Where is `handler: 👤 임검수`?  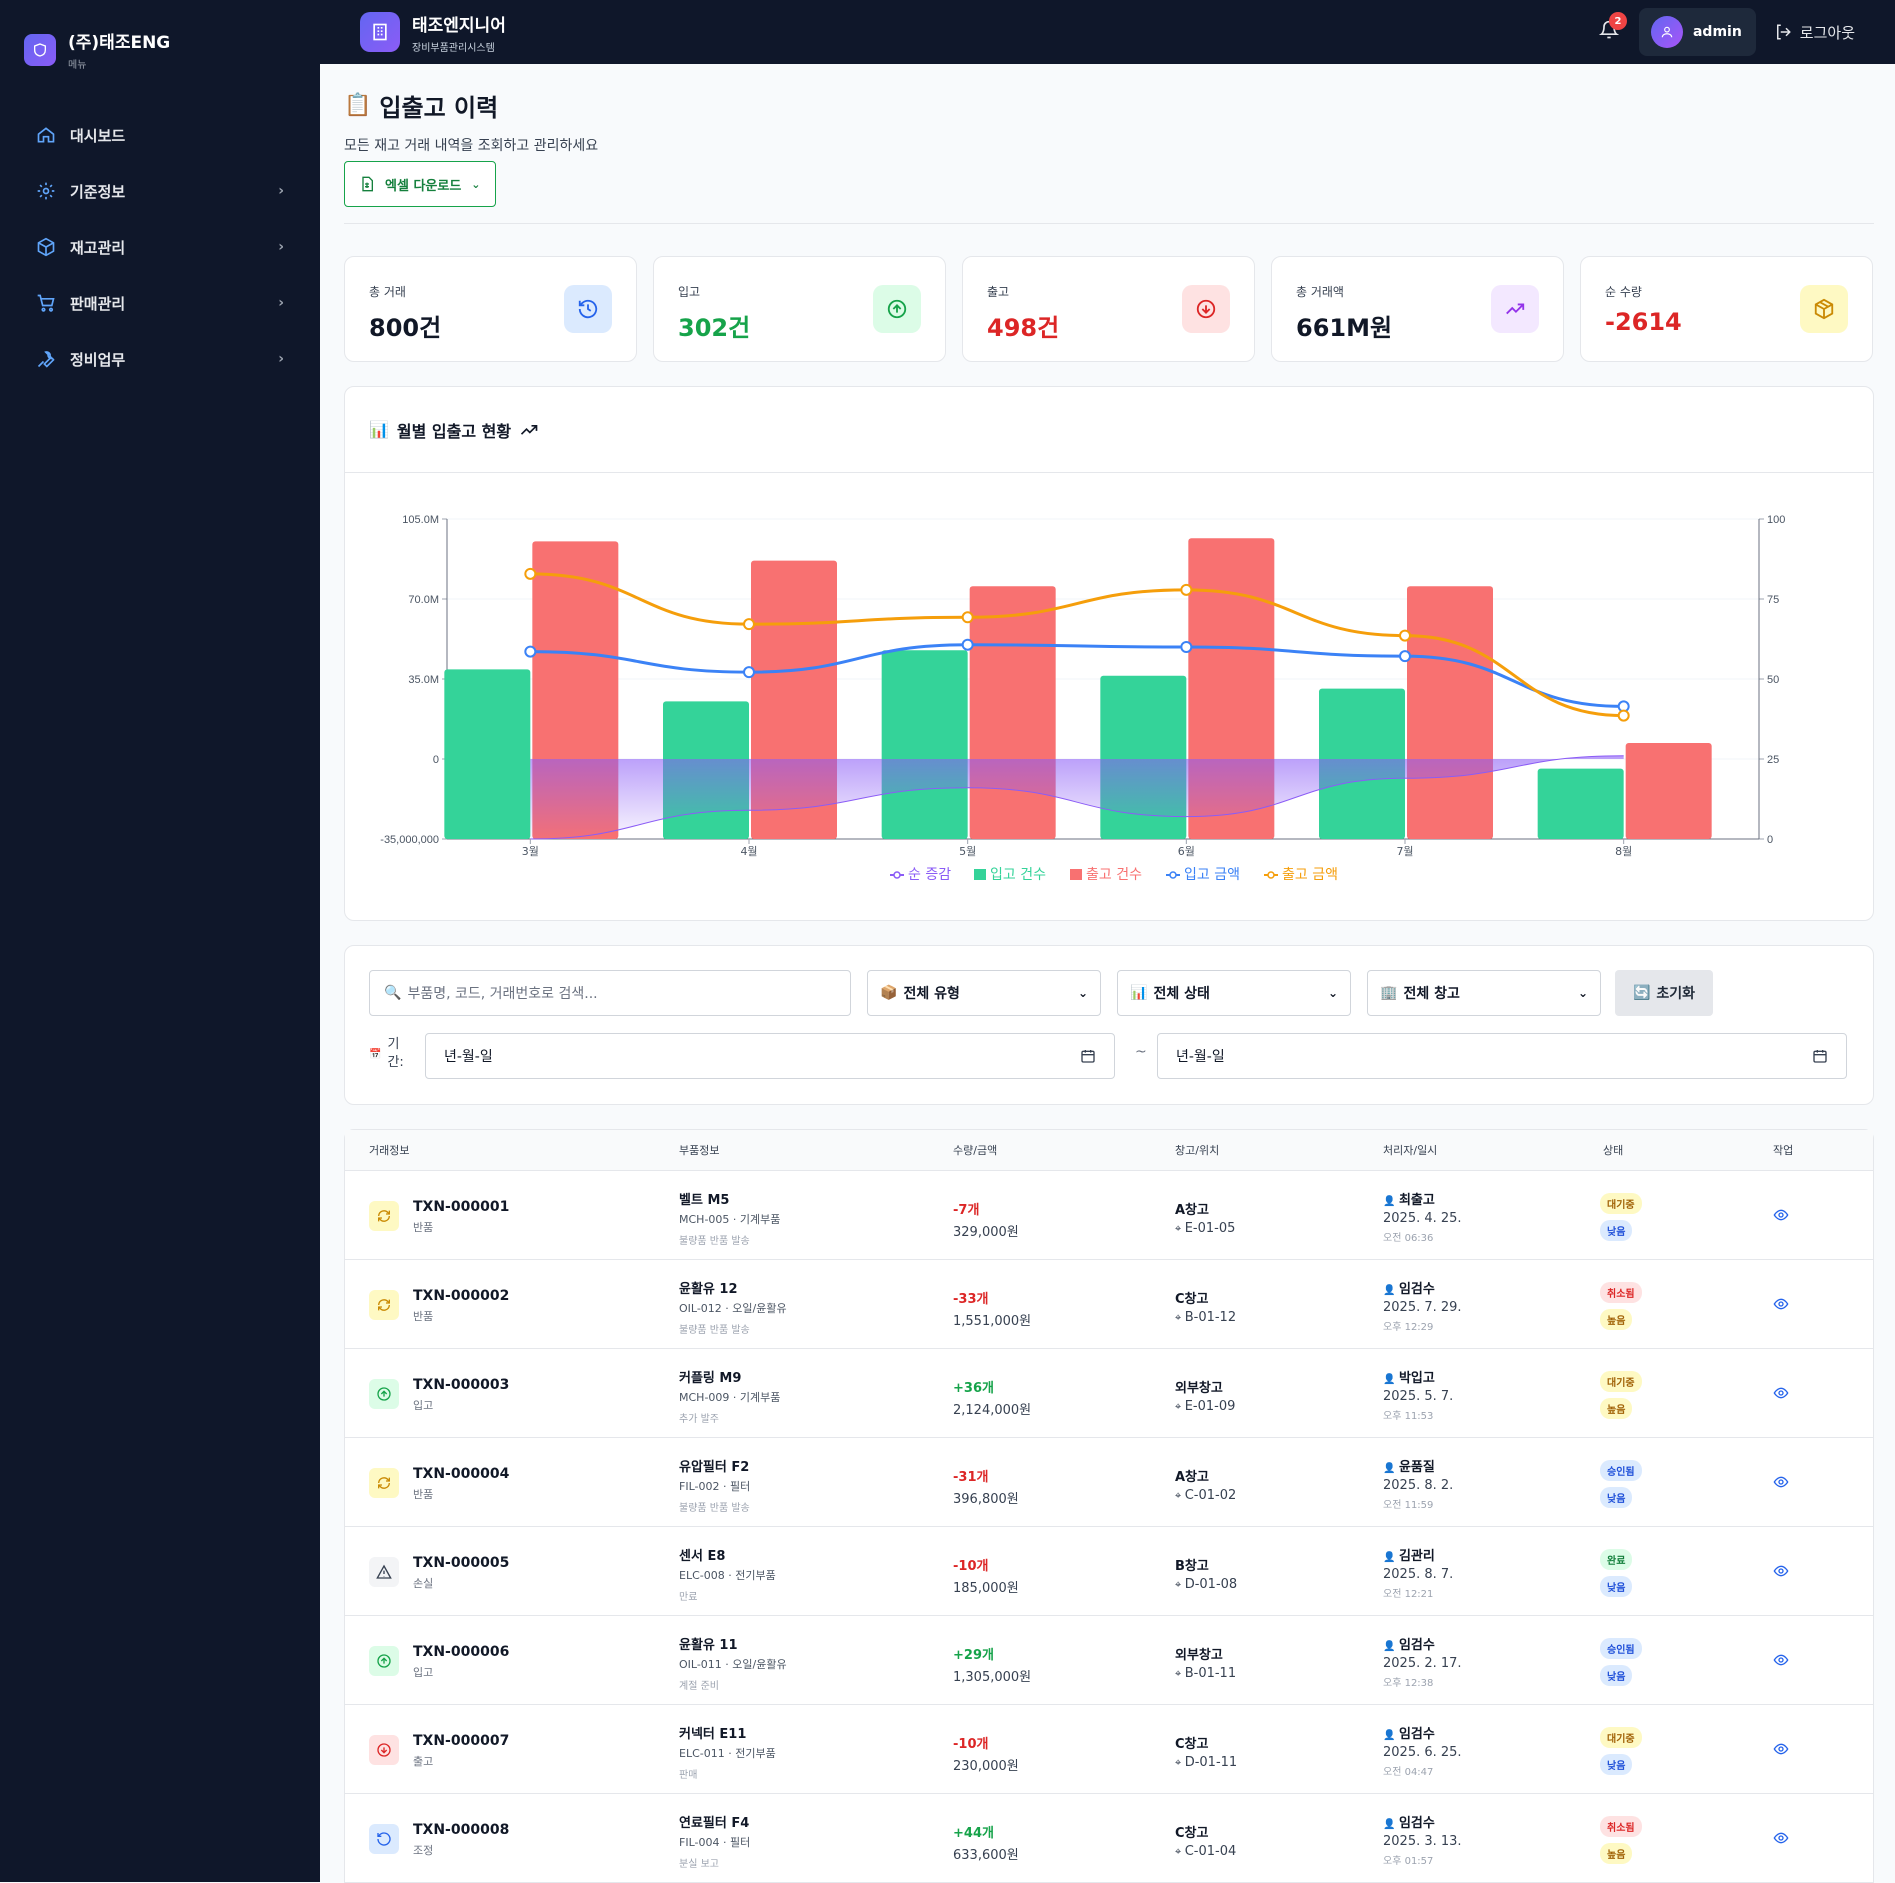 handler: 👤 임검수 is located at coordinates (1422, 1287).